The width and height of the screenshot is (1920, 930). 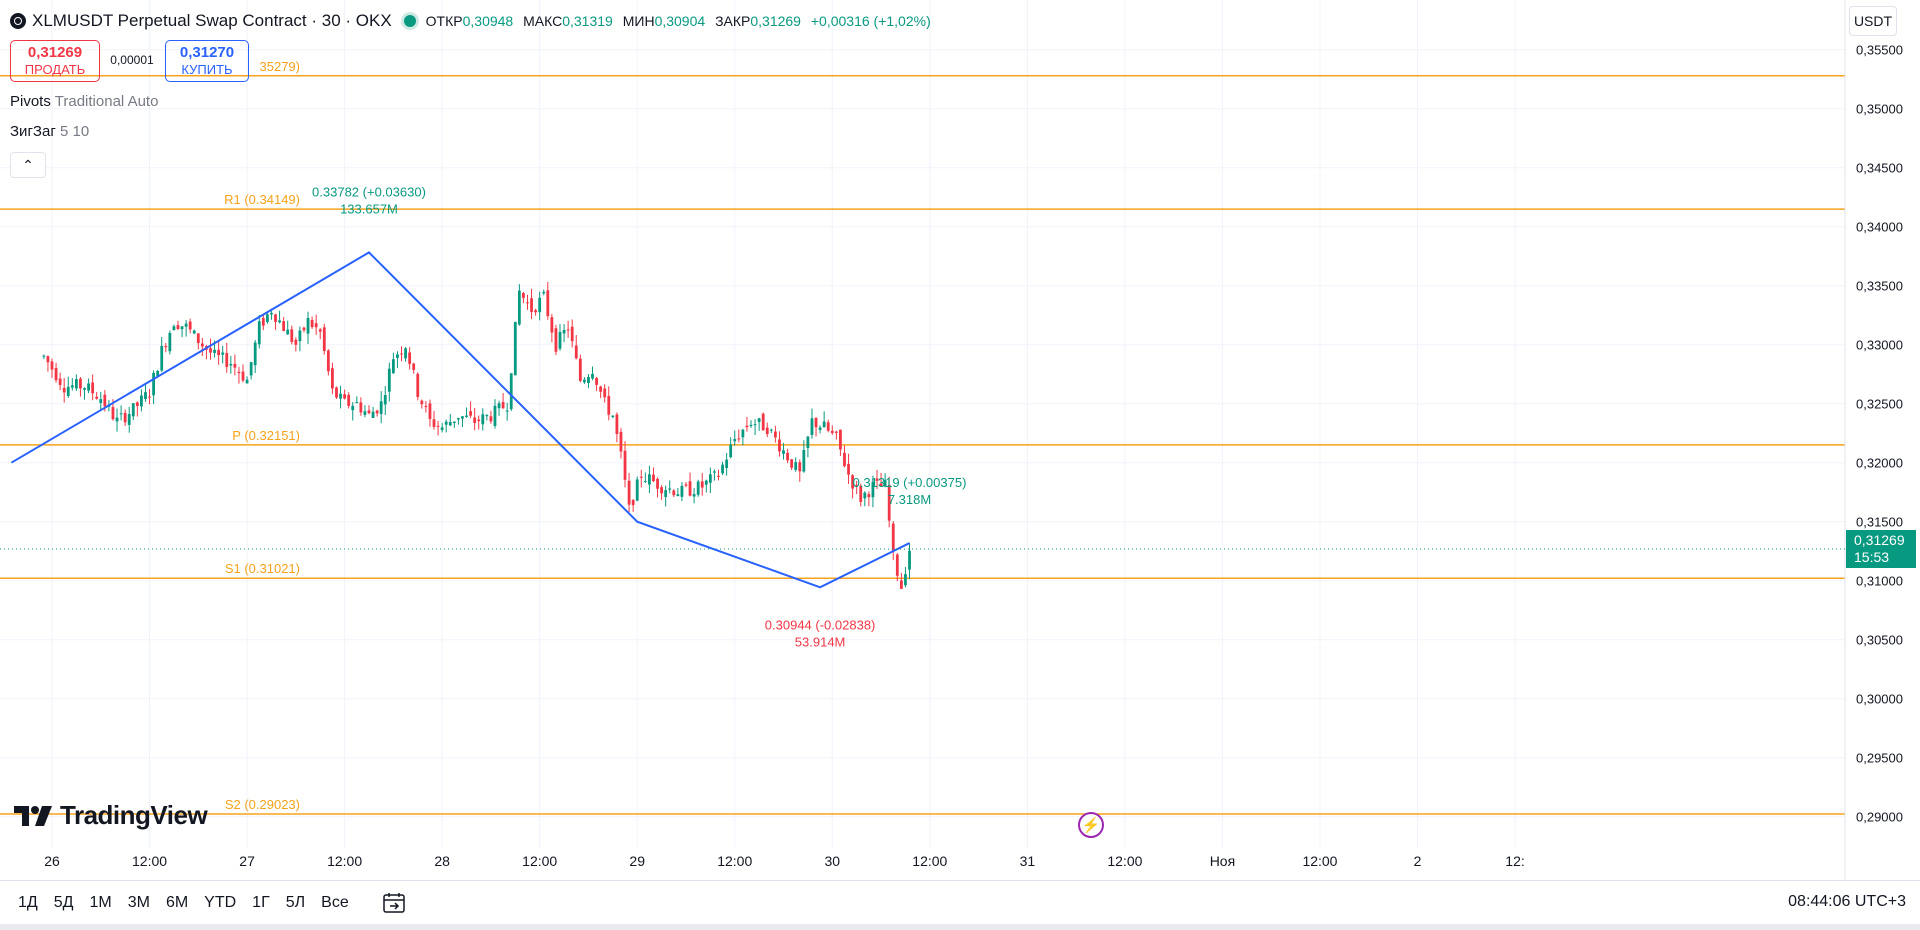 What do you see at coordinates (207, 52) in the screenshot?
I see `buy-price: 0,31270` at bounding box center [207, 52].